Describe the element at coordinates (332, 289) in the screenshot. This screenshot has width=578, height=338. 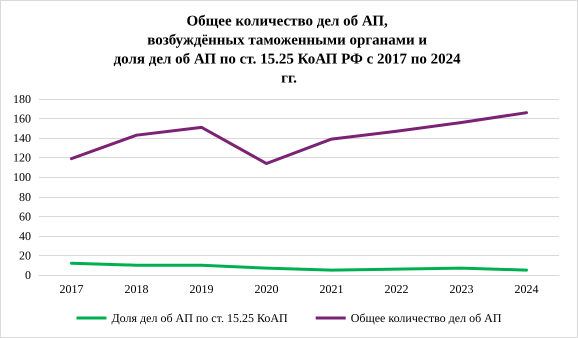
I see `x-tick-label: 2021` at that location.